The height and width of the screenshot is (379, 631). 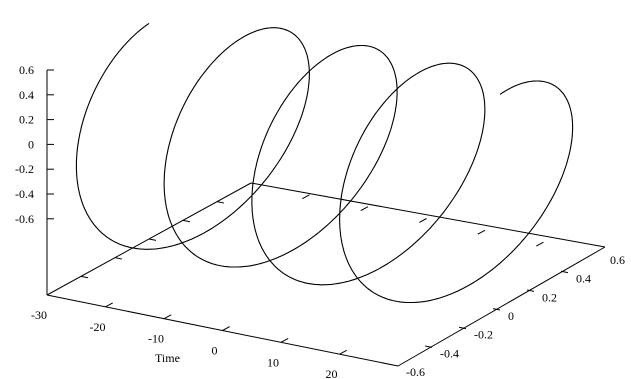 I want to click on time-axis-title: Time, so click(x=167, y=358).